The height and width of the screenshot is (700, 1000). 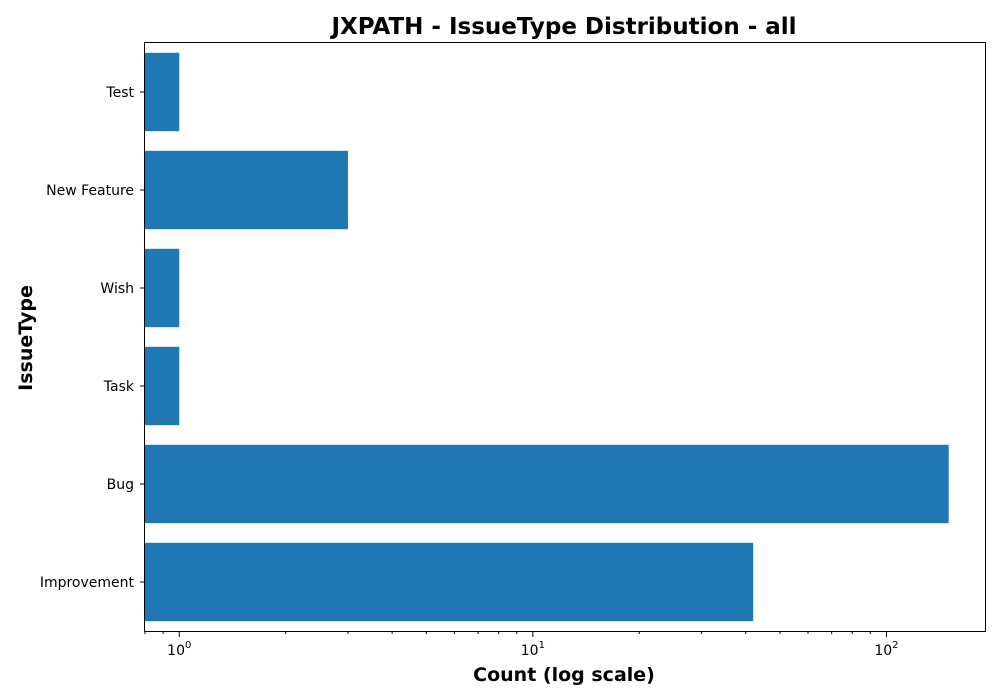 I want to click on y-tick-label: New Feature, so click(x=90, y=191).